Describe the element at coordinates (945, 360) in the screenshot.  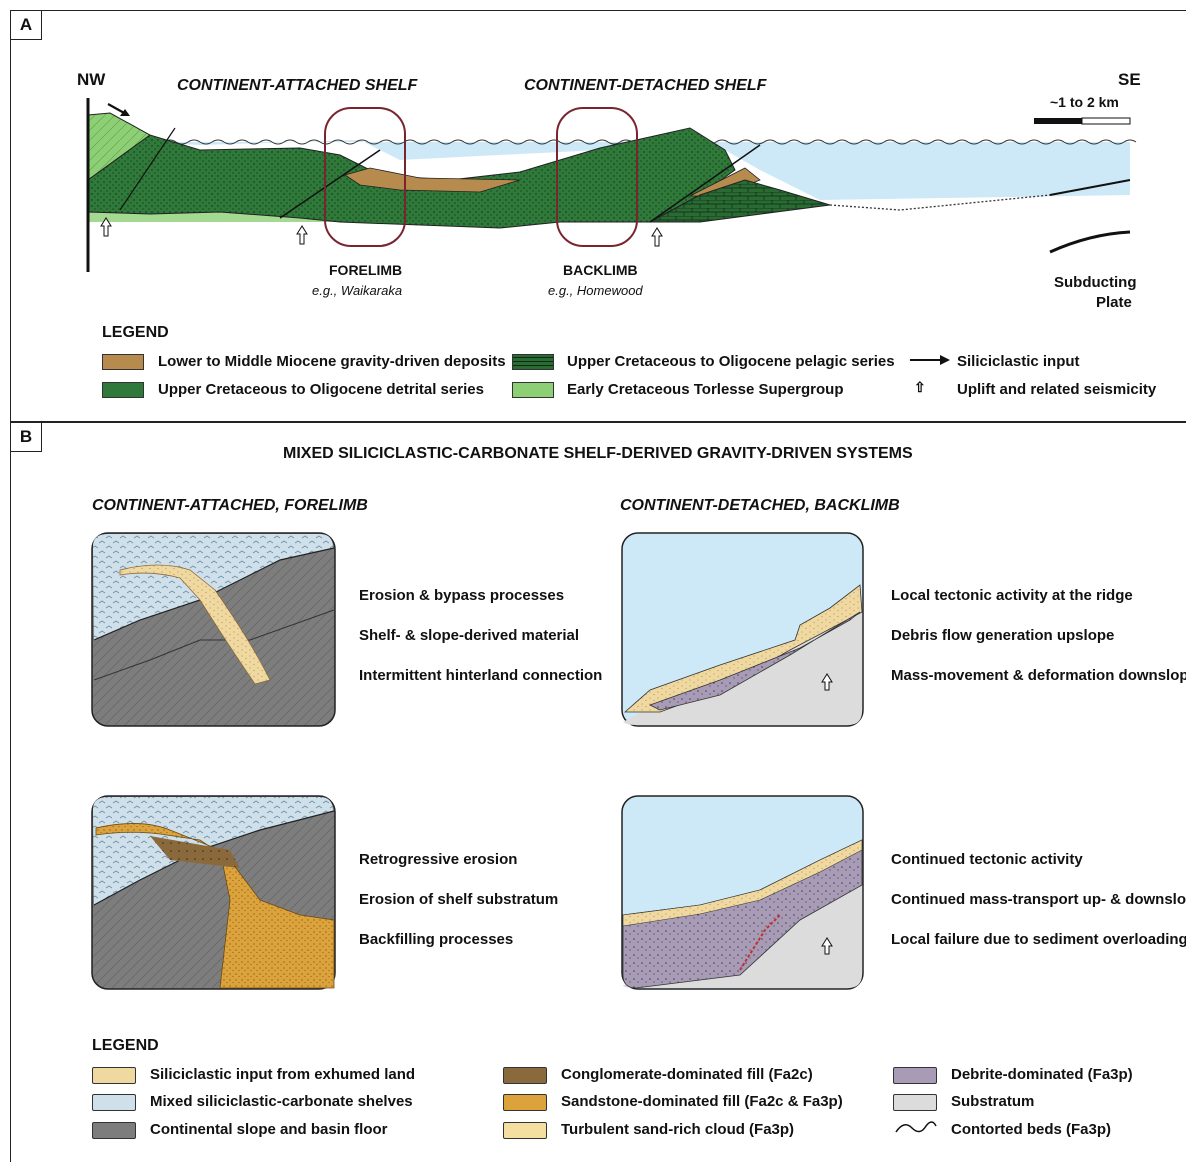
I see `arrow-legend-head` at that location.